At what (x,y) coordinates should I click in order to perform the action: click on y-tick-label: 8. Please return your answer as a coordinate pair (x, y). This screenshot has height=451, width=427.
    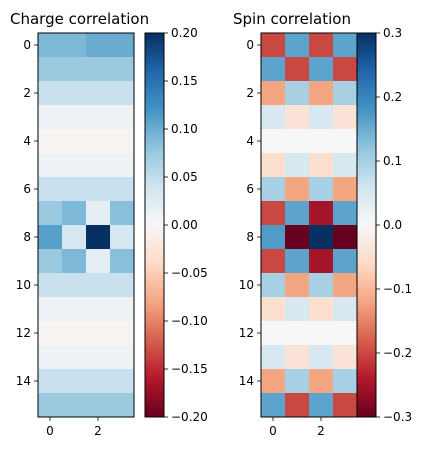
    Looking at the image, I should click on (27, 237).